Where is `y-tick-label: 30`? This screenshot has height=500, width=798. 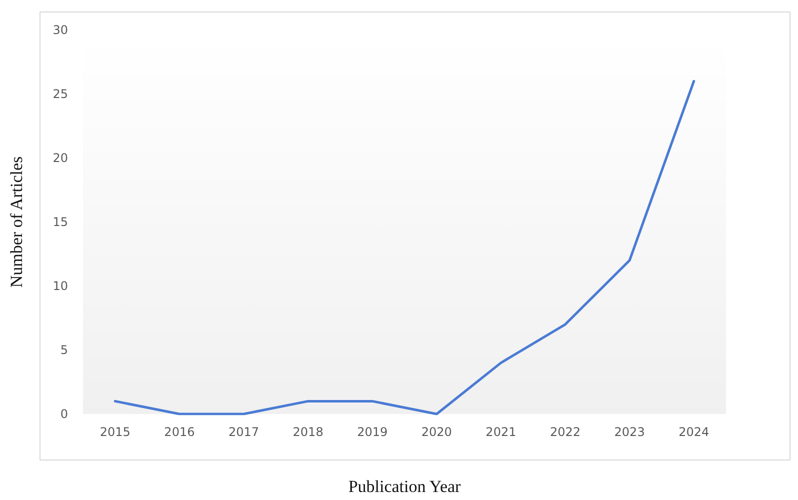
y-tick-label: 30 is located at coordinates (60, 30).